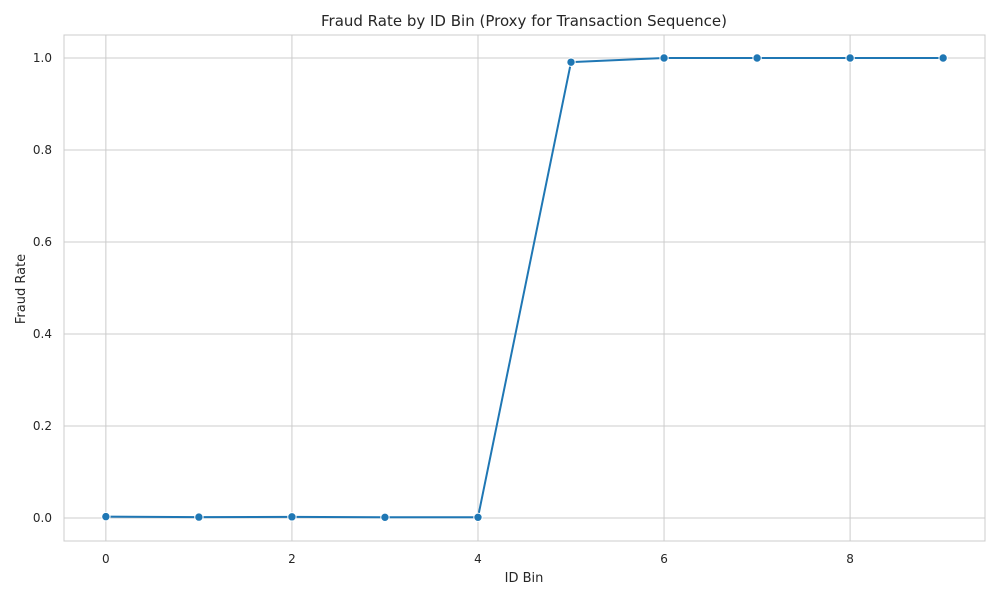 This screenshot has height=604, width=1000. Describe the element at coordinates (292, 559) in the screenshot. I see `x-tick-label: 2` at that location.